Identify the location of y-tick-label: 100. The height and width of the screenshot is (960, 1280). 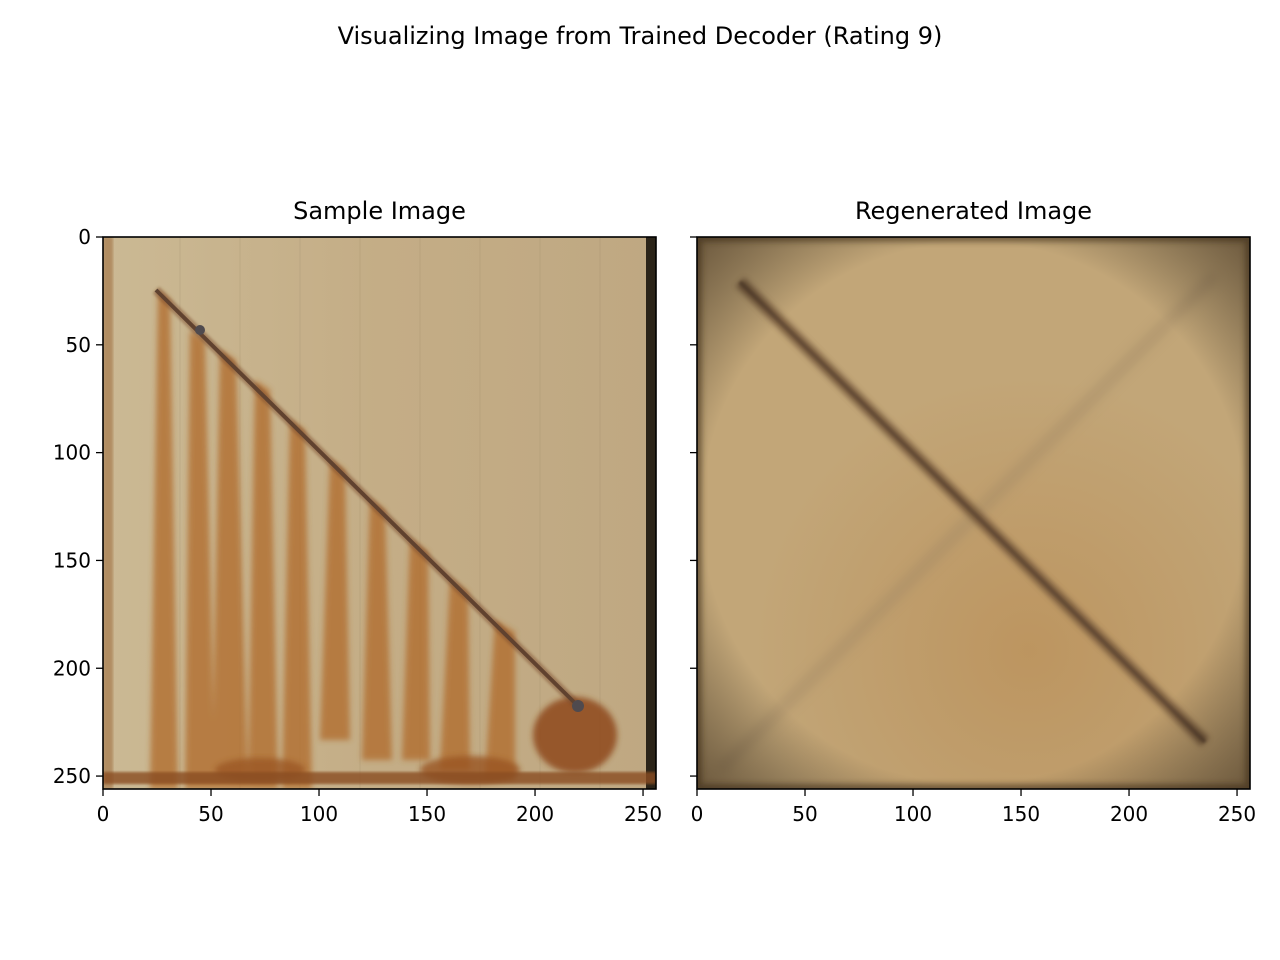
(72, 453).